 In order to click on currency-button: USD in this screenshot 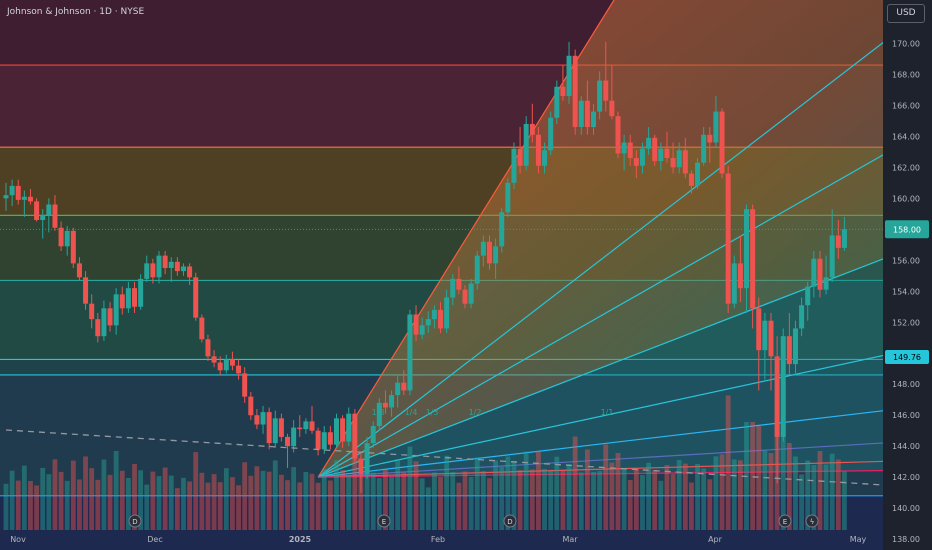, I will do `click(906, 13)`.